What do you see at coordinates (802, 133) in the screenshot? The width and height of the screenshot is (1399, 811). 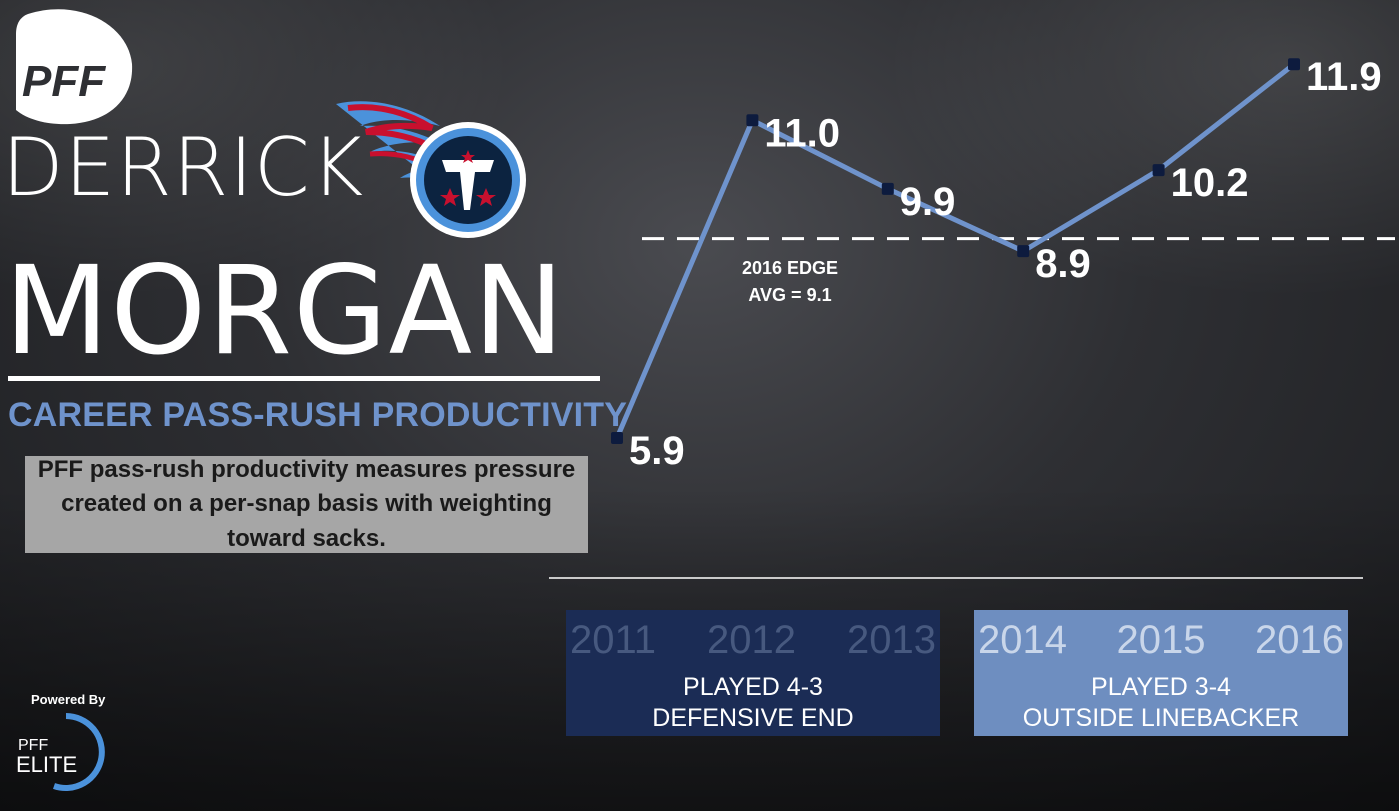 I see `data-value-label: 11.0` at bounding box center [802, 133].